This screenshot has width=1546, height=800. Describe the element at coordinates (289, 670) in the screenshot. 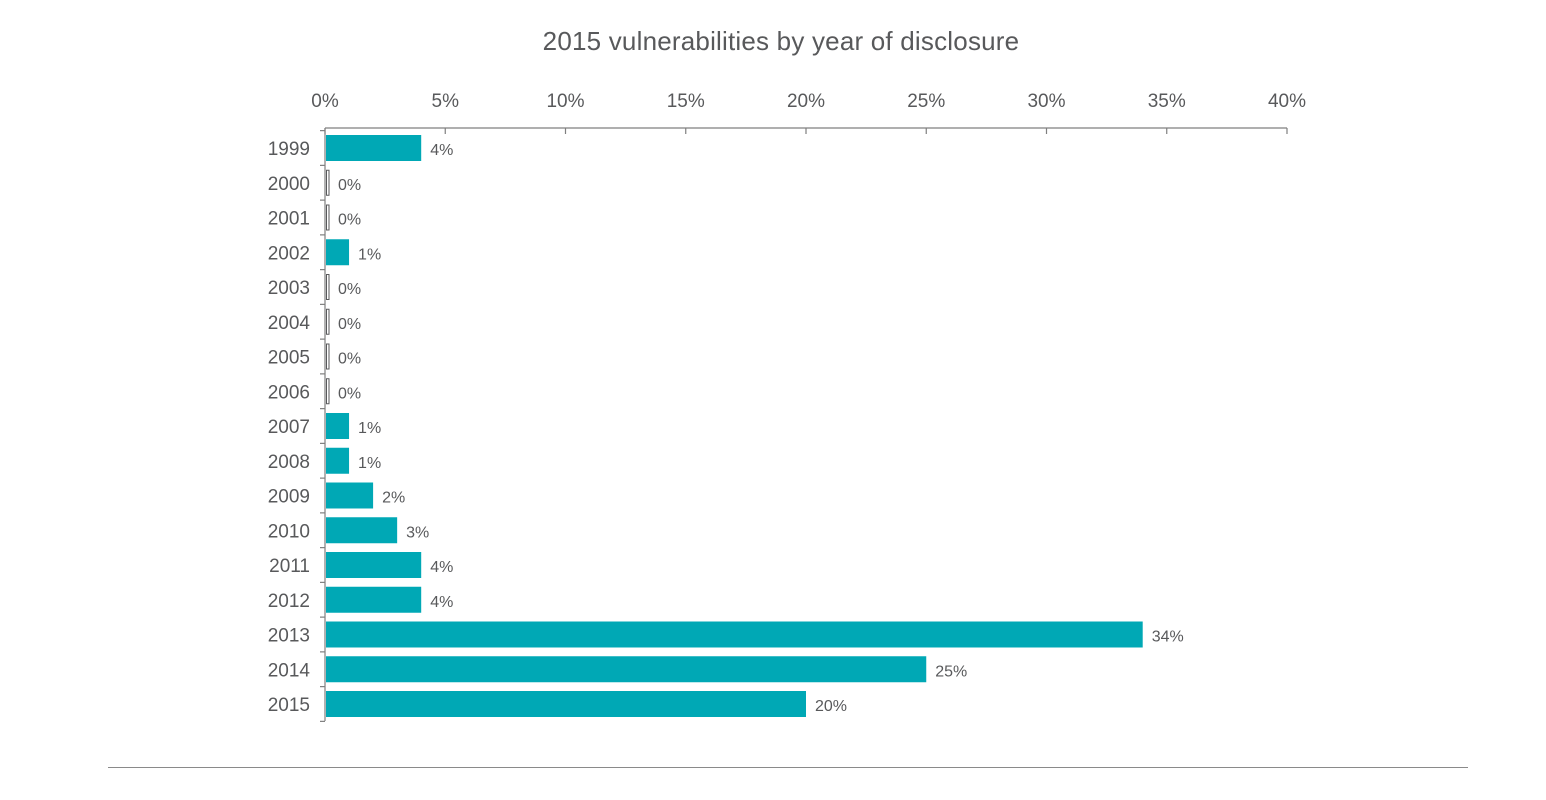

I see `category-label: 2014` at that location.